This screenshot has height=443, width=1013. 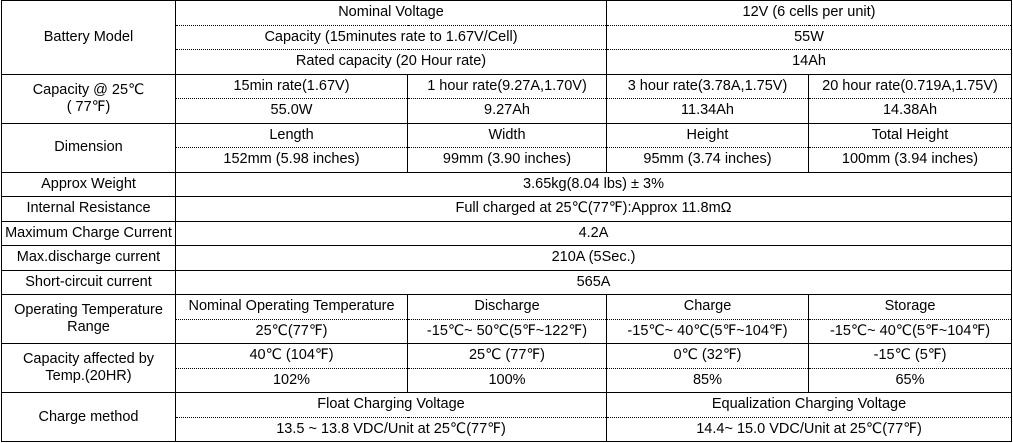 I want to click on dimension-length-label: Length, so click(x=291, y=135).